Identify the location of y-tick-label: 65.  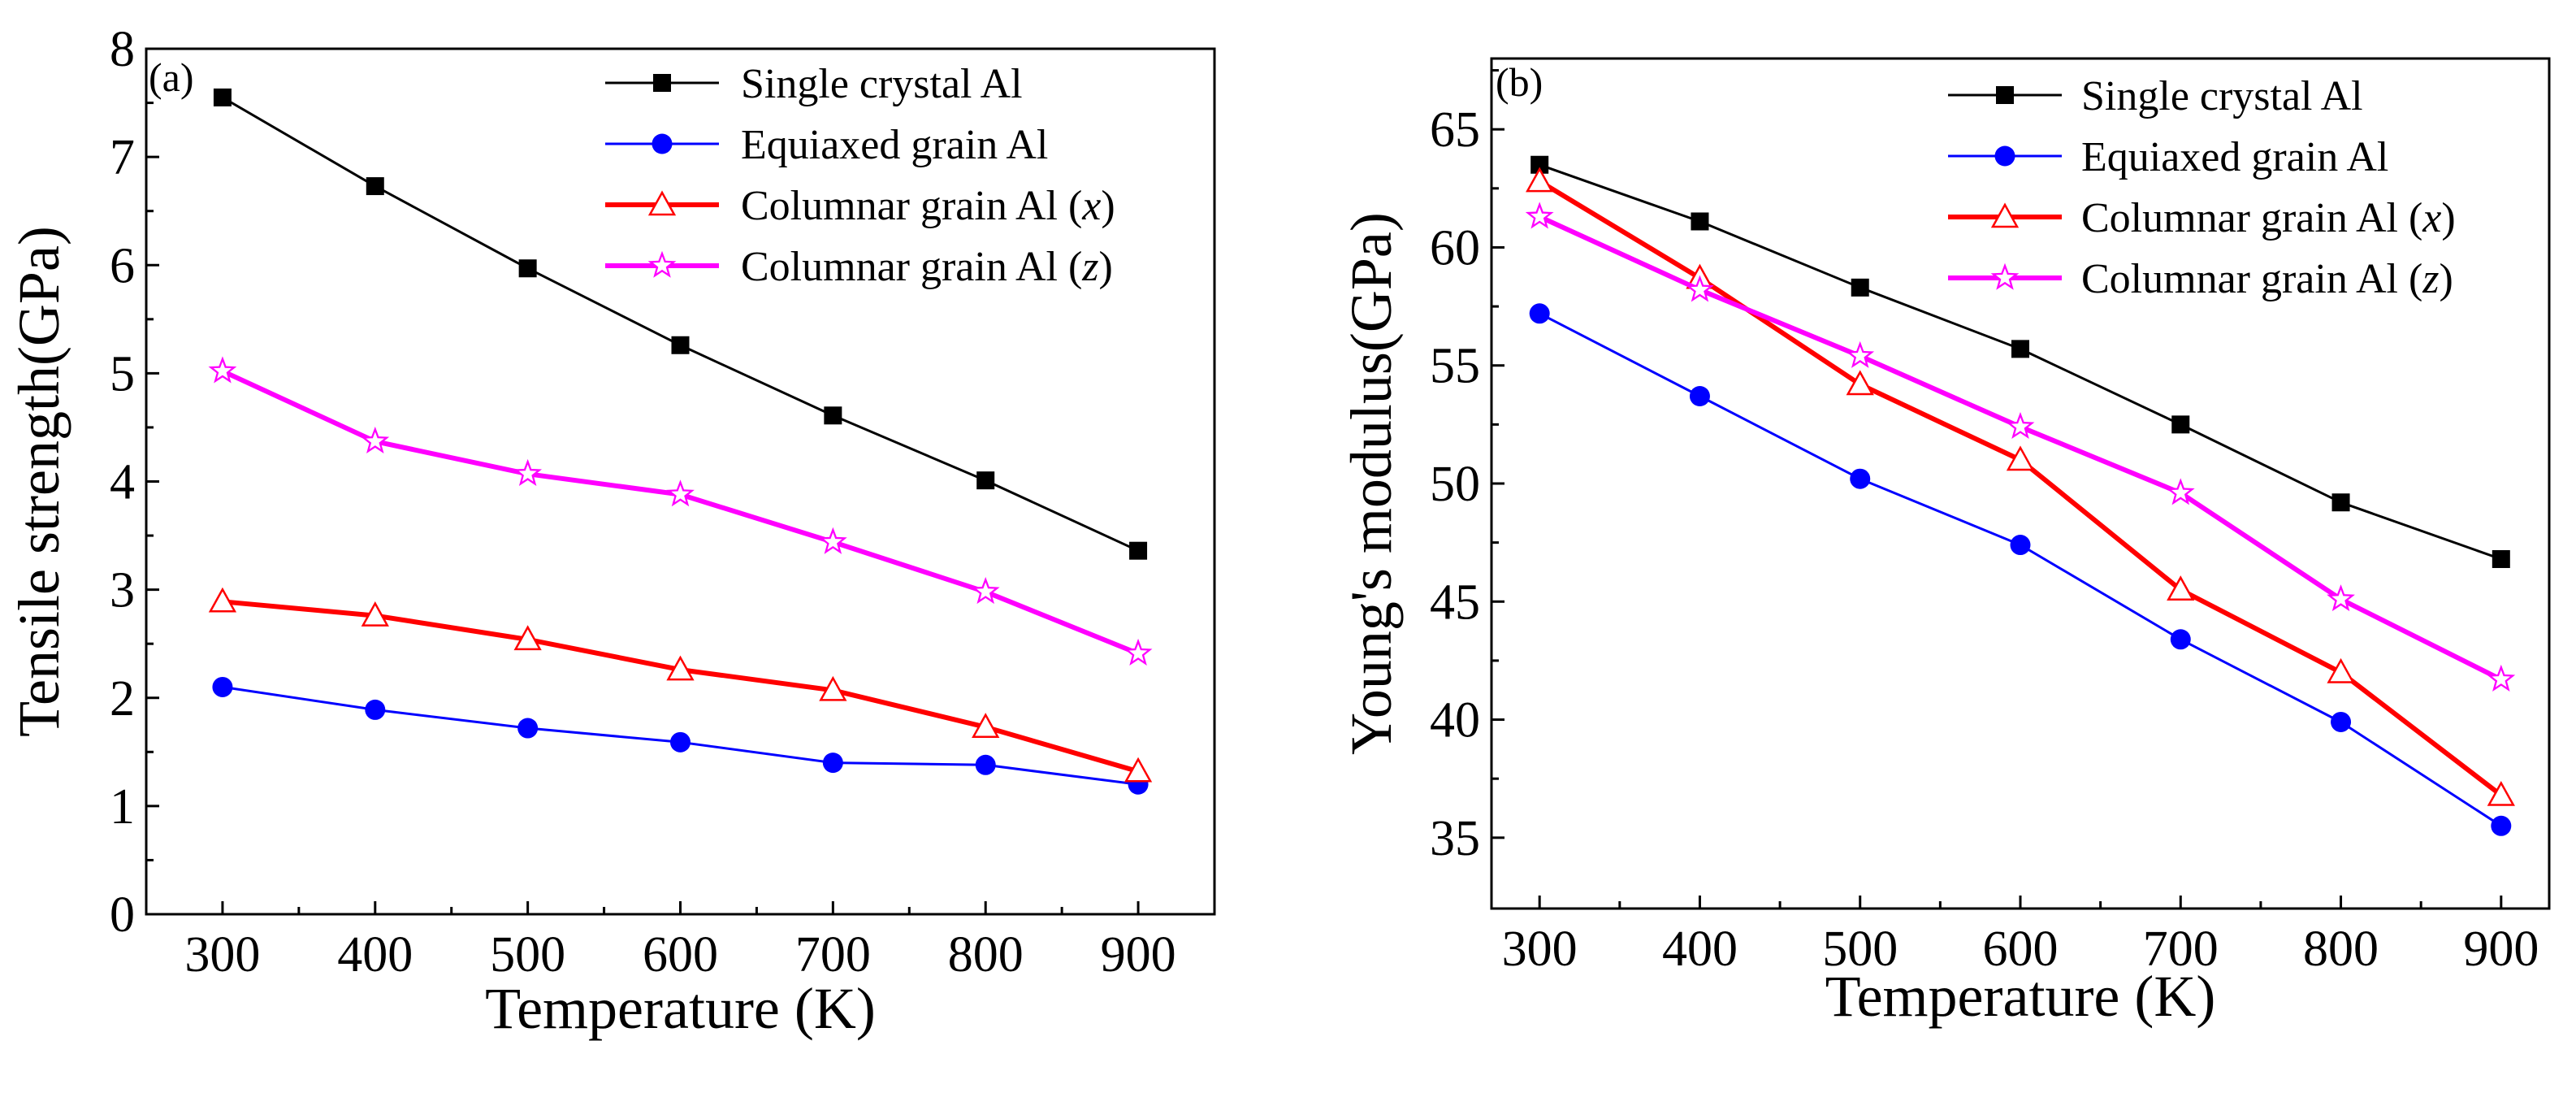
(1455, 130).